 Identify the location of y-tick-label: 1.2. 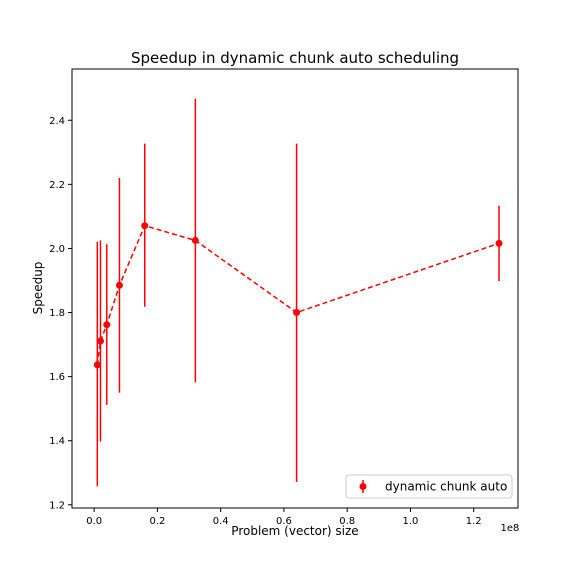
(57, 505).